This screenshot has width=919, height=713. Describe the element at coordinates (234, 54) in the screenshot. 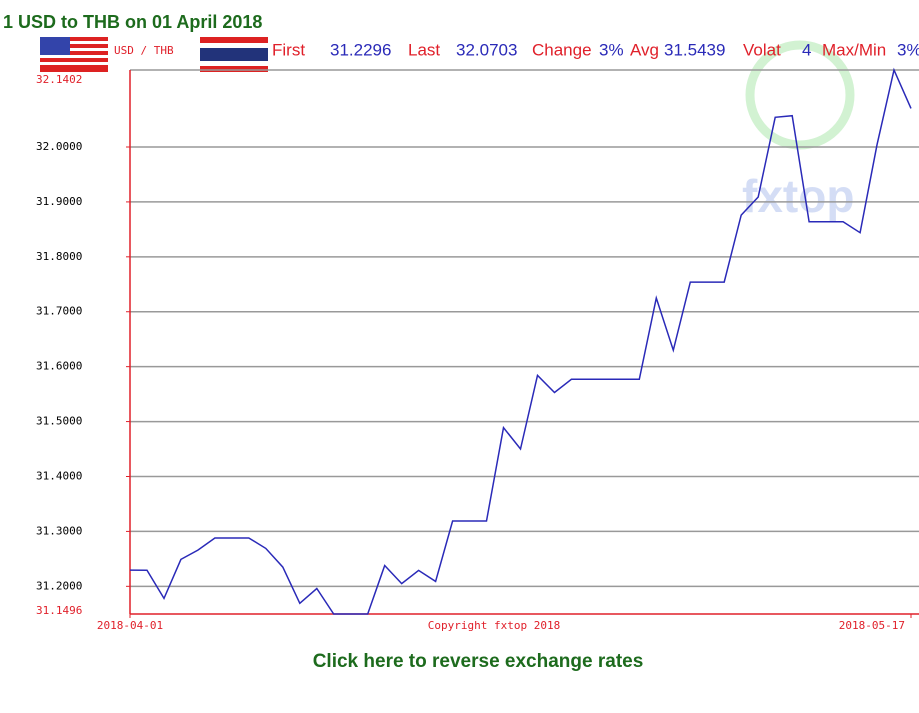

I see `th-flag` at that location.